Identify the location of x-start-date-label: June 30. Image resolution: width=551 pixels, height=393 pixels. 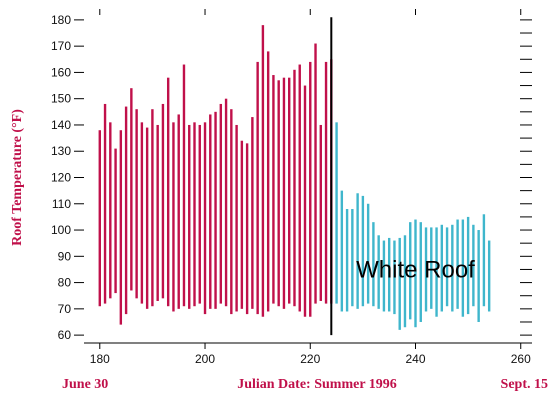
(85, 384).